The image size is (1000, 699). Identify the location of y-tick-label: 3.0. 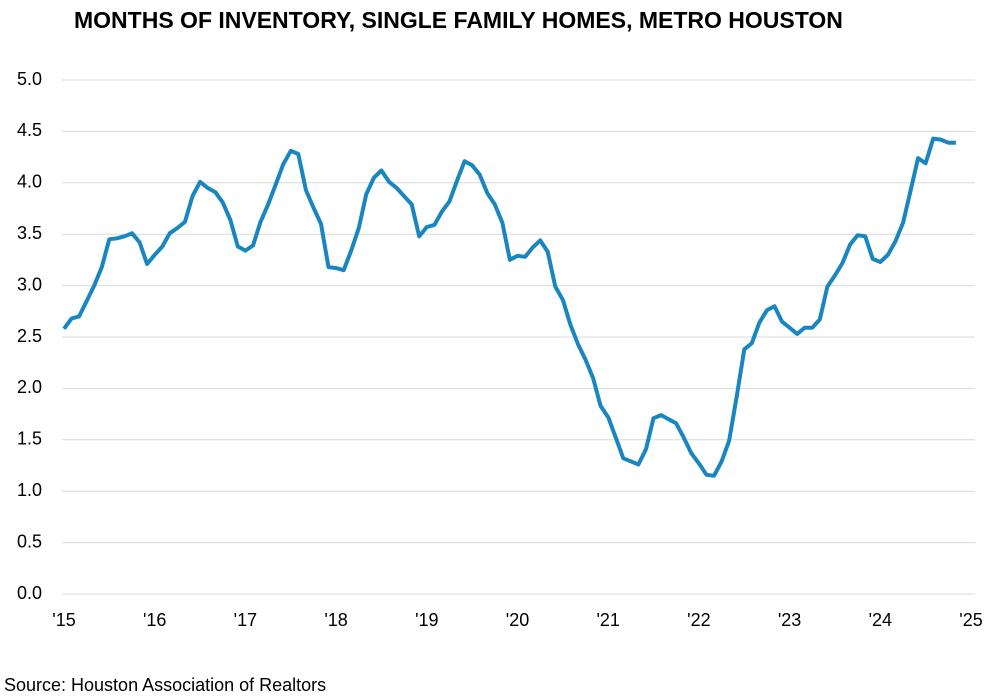
(29, 284).